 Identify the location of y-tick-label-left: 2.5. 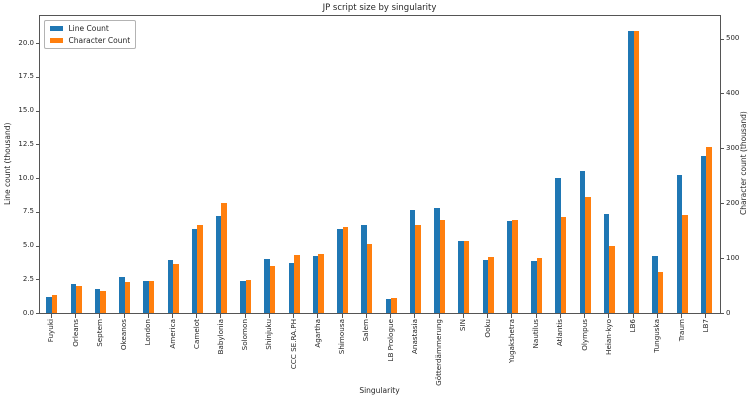
(28, 278).